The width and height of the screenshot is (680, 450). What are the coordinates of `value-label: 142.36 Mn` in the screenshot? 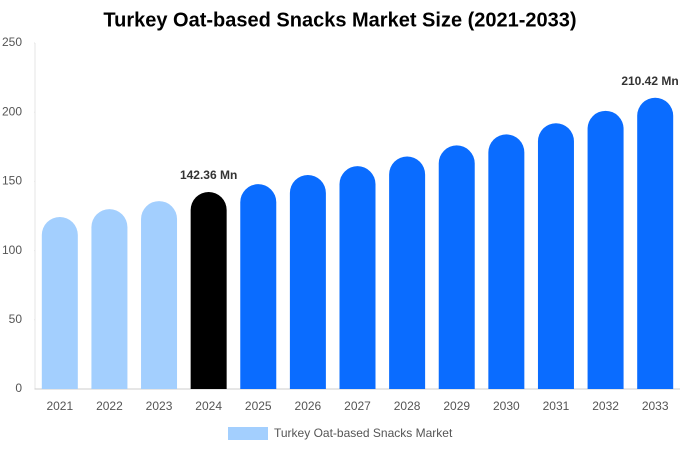 It's located at (208, 175).